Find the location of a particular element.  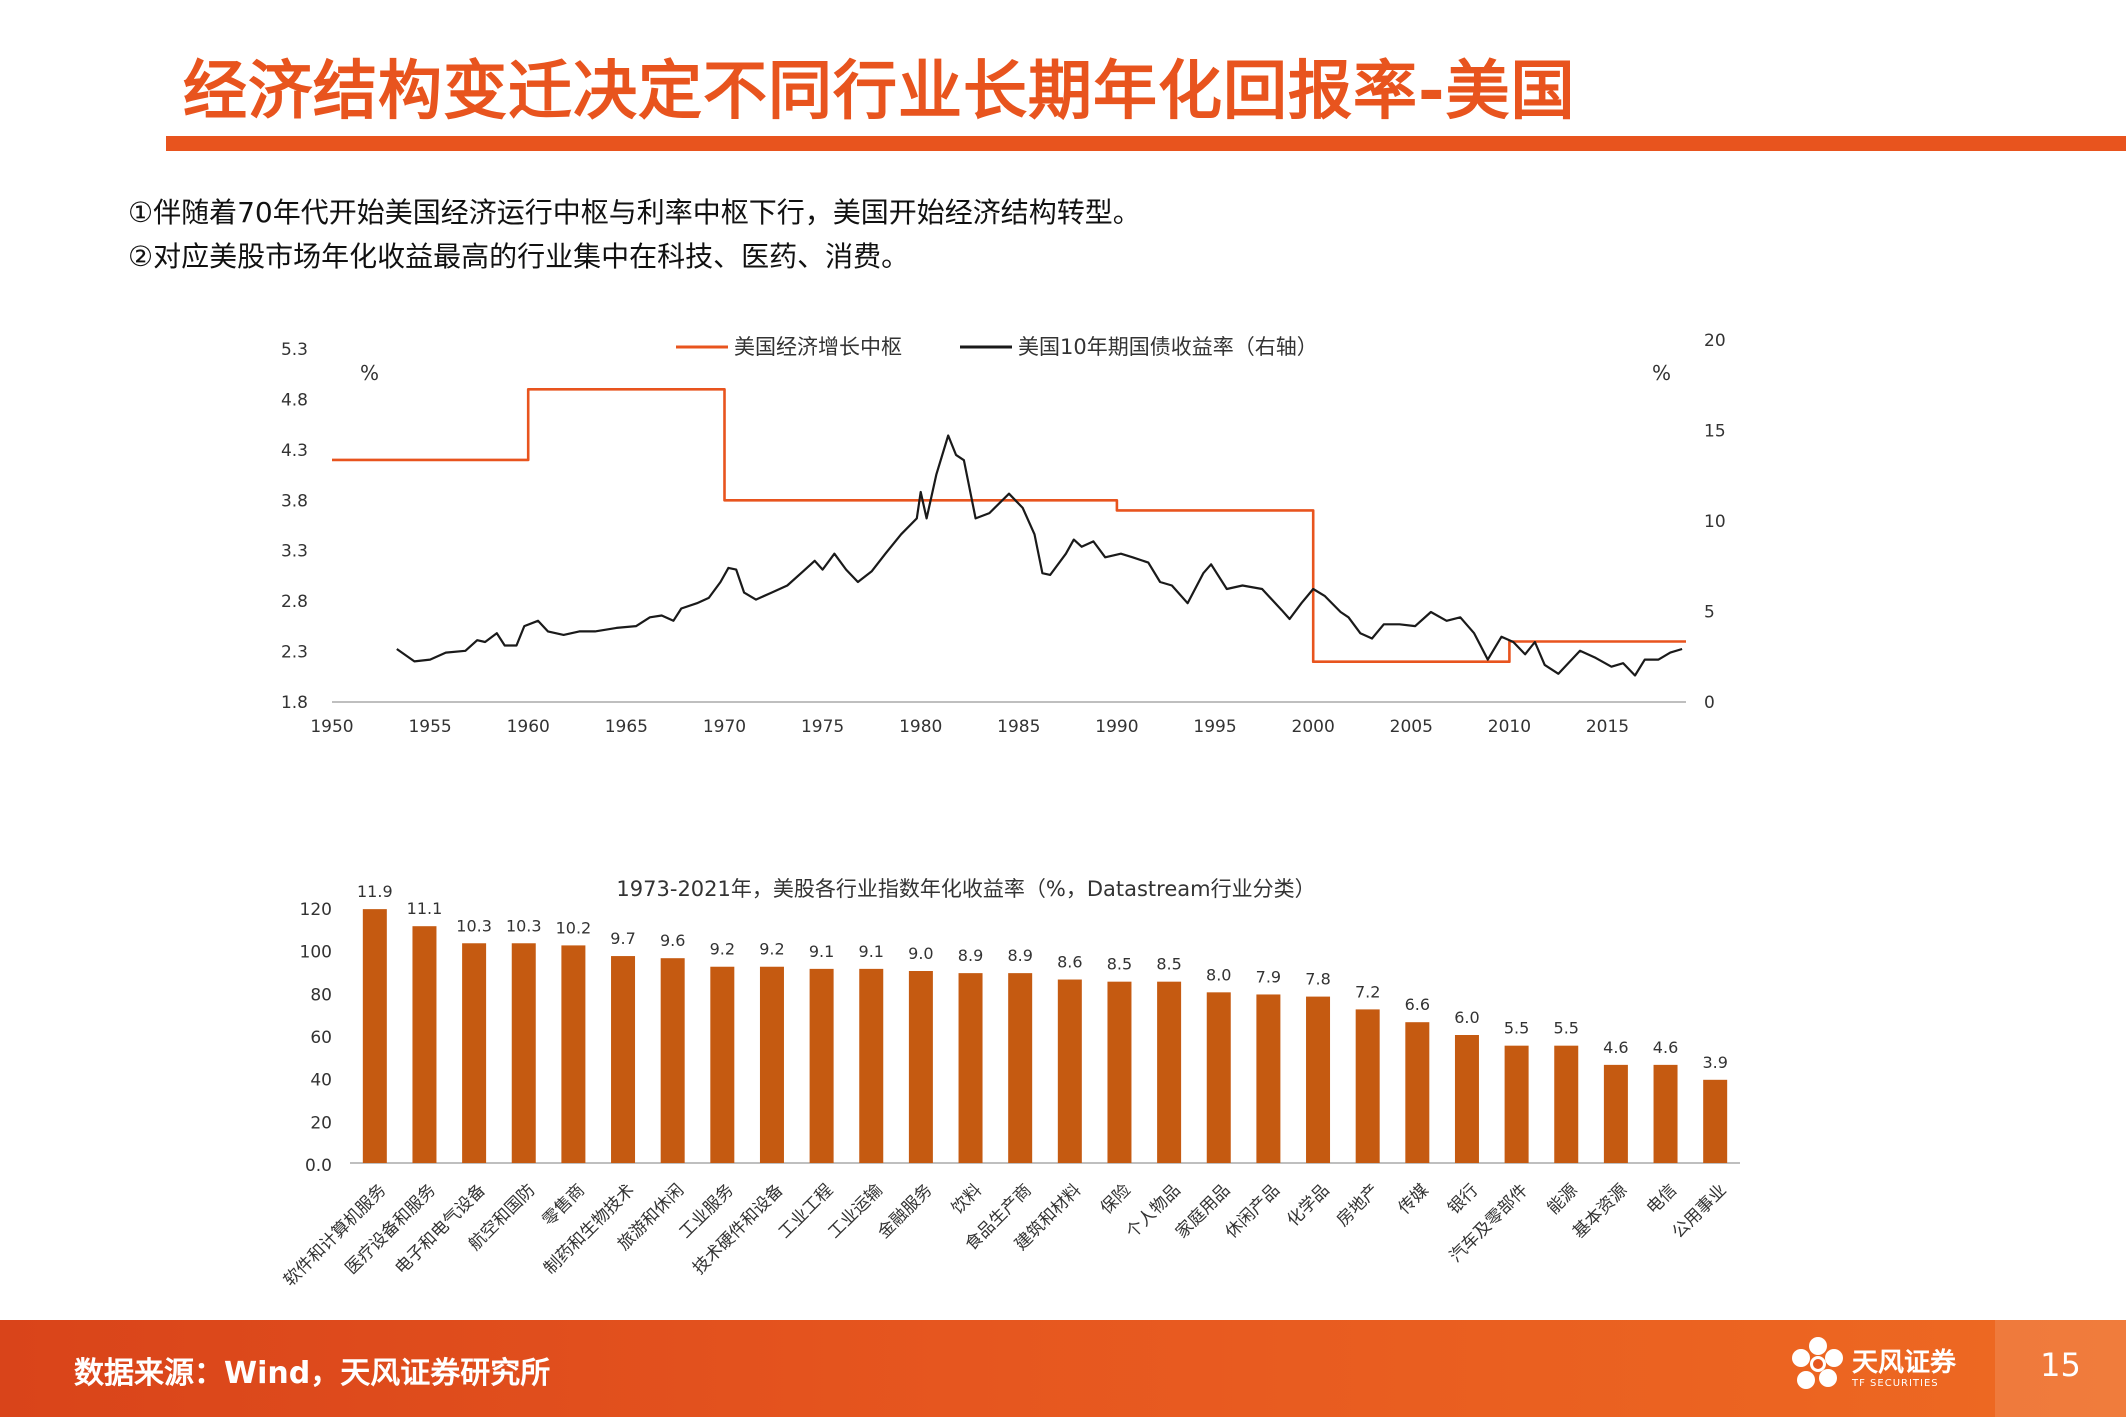

page-title: 经济结构变迁决定不同行业长期年化回报率-美国 is located at coordinates (879, 92).